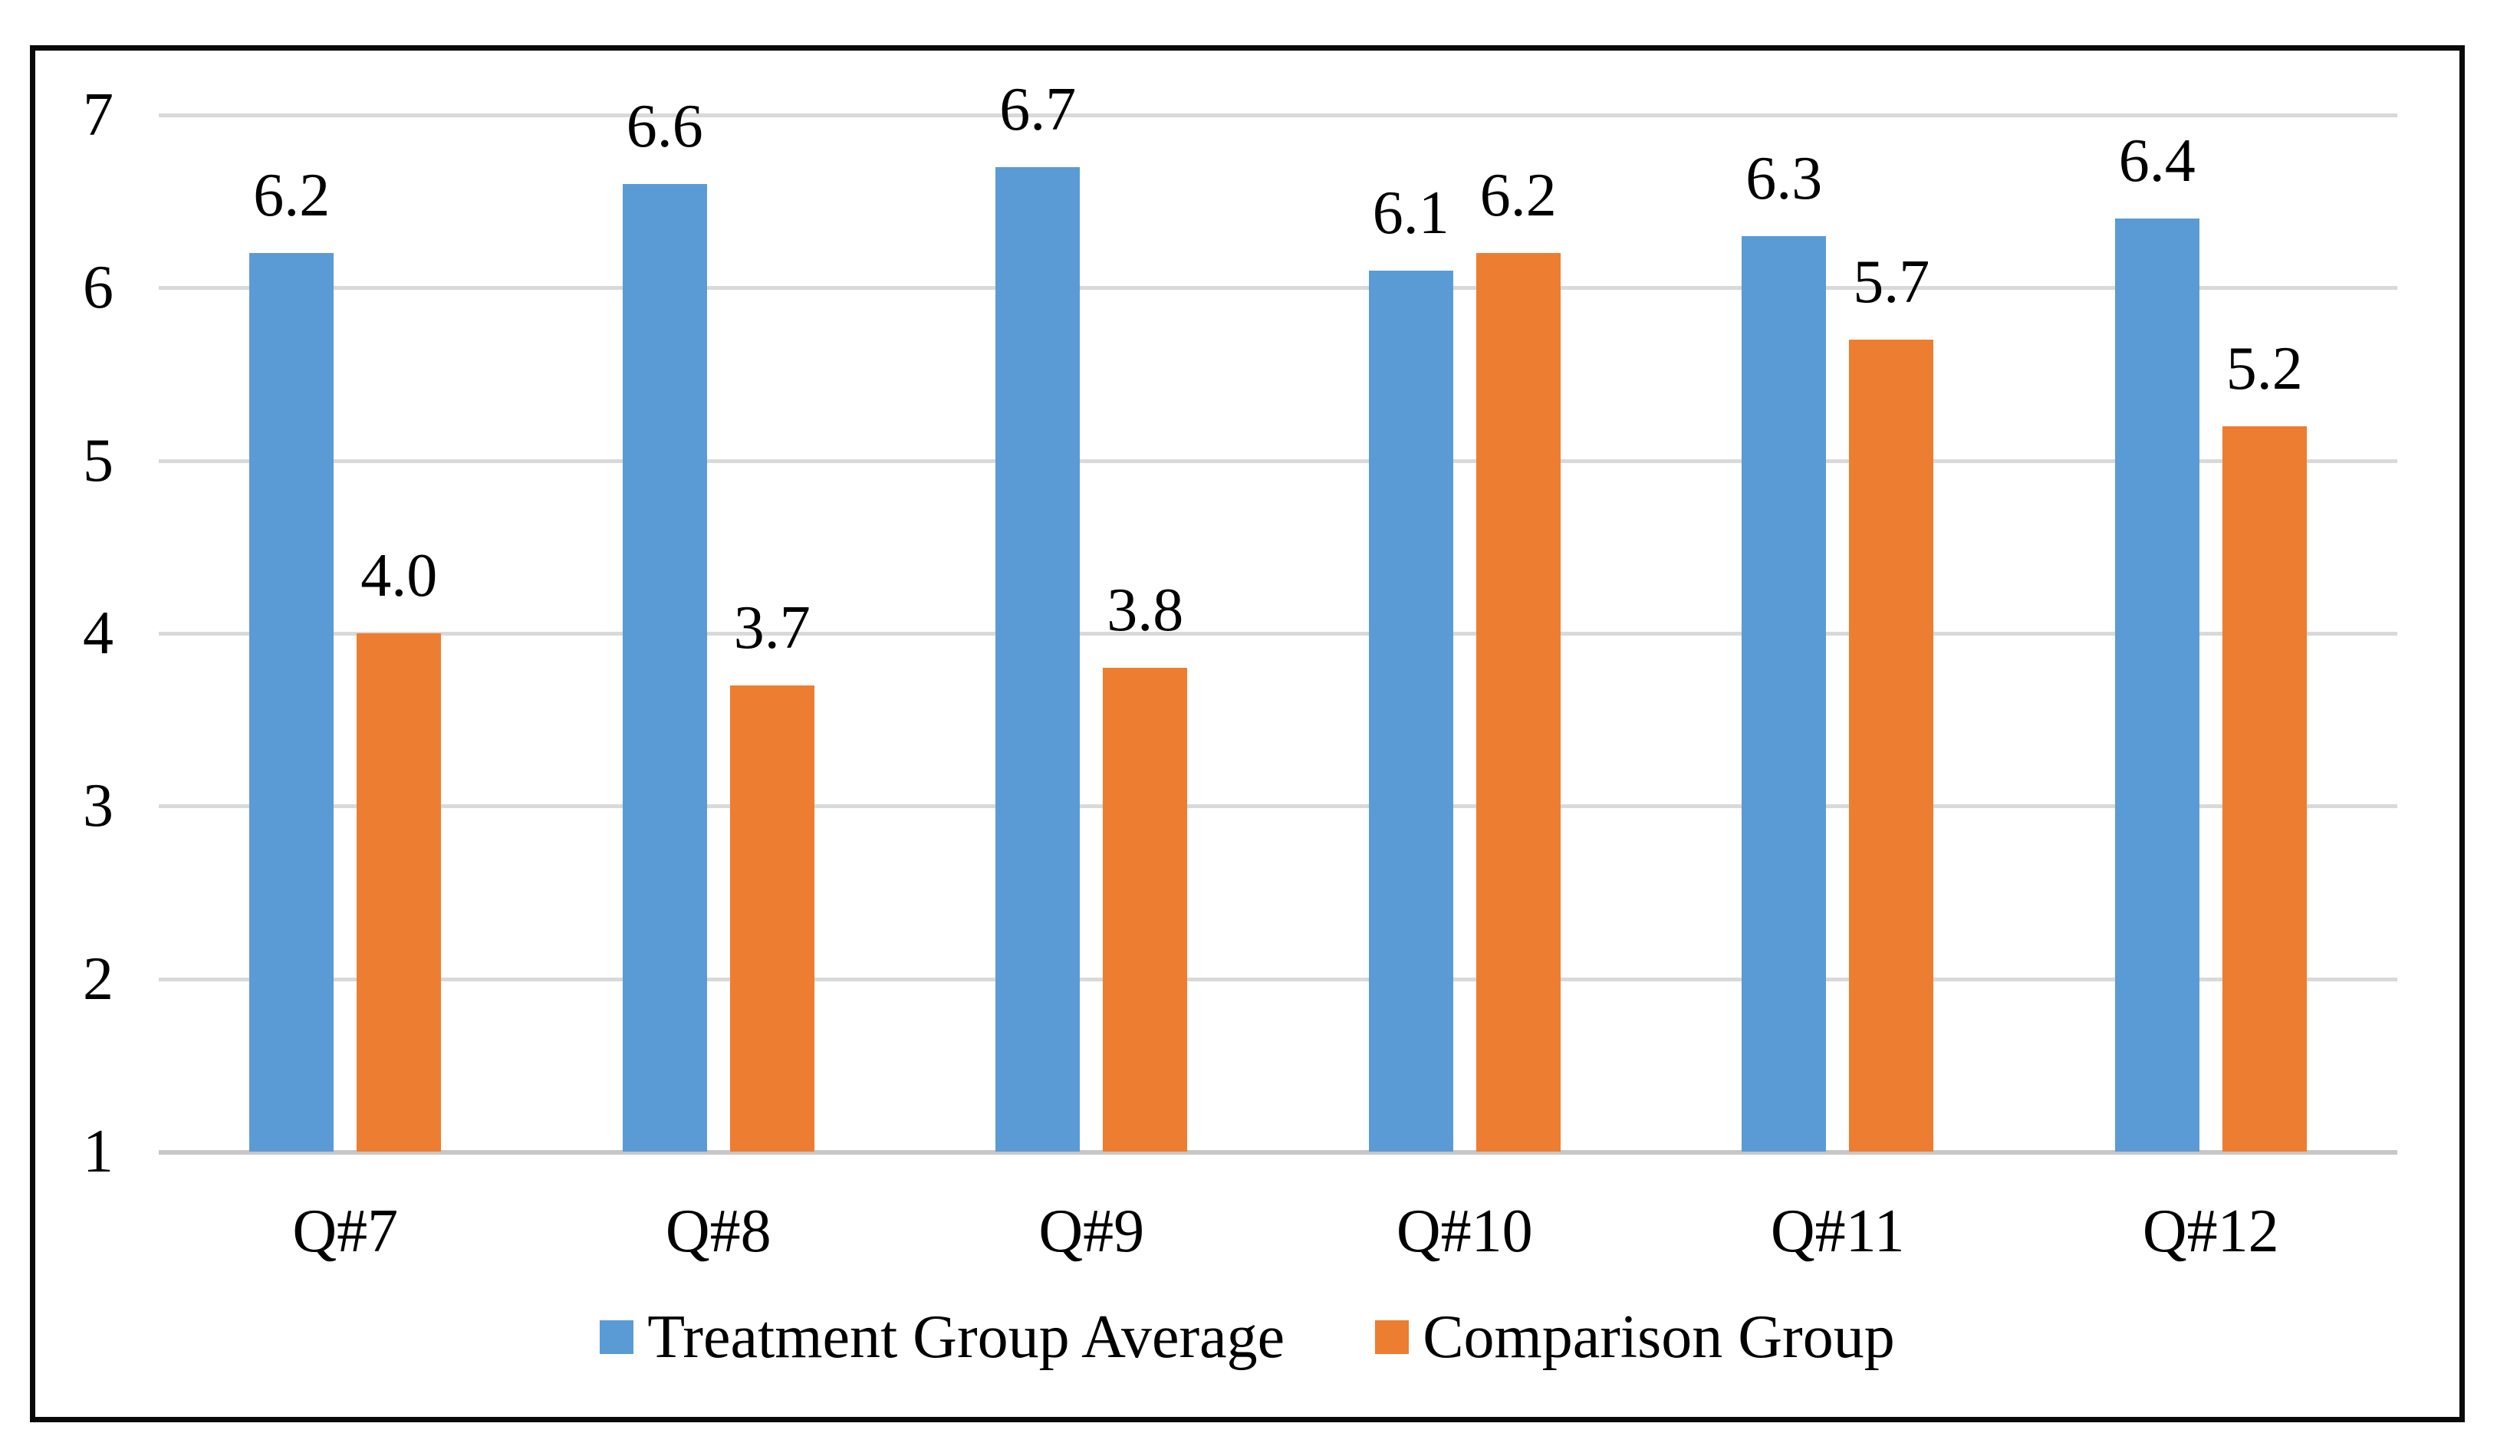 Image resolution: width=2520 pixels, height=1456 pixels. Describe the element at coordinates (1659, 1337) in the screenshot. I see `legend-label: Comparison Group` at that location.